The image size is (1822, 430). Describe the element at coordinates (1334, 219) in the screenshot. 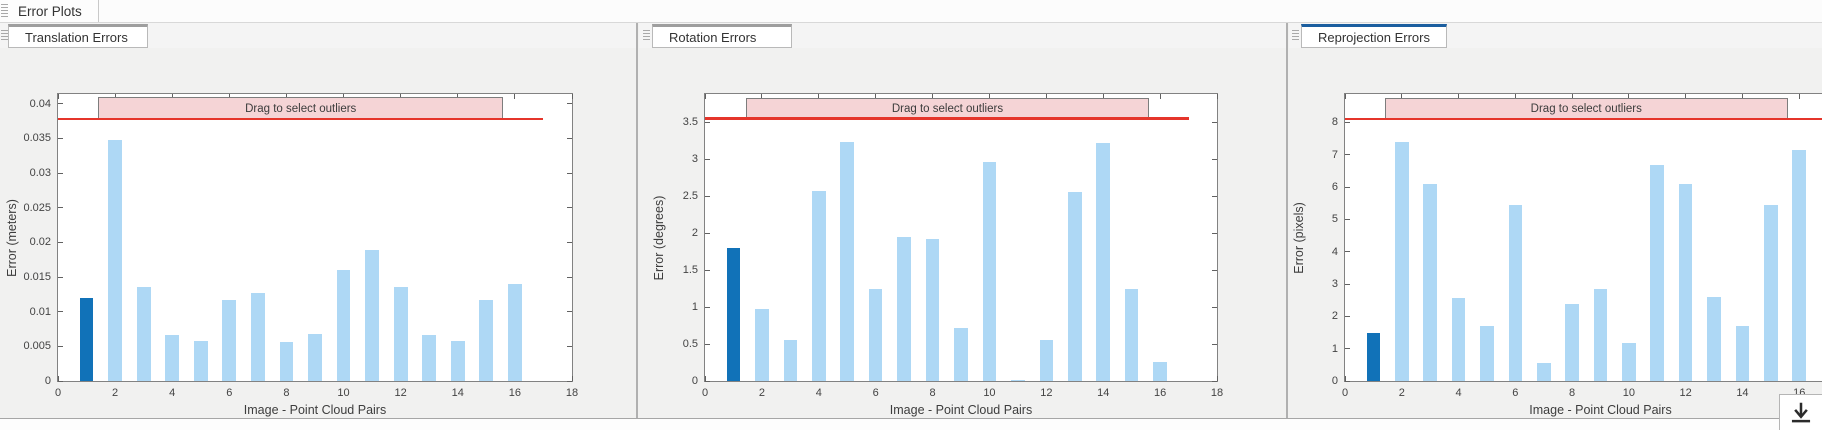

I see `y-tick-label: 5` at that location.